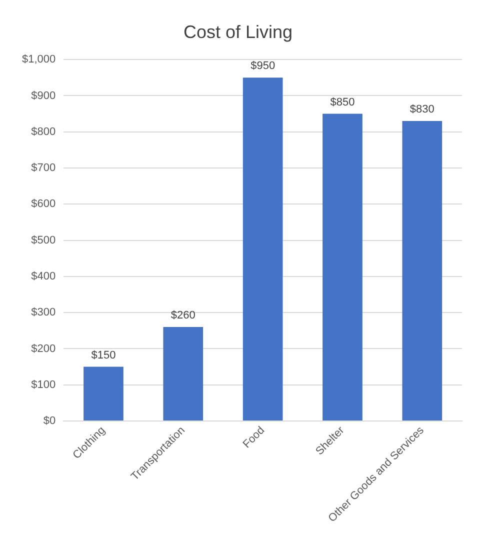 This screenshot has width=484, height=540. What do you see at coordinates (263, 66) in the screenshot?
I see `data-label: $950` at bounding box center [263, 66].